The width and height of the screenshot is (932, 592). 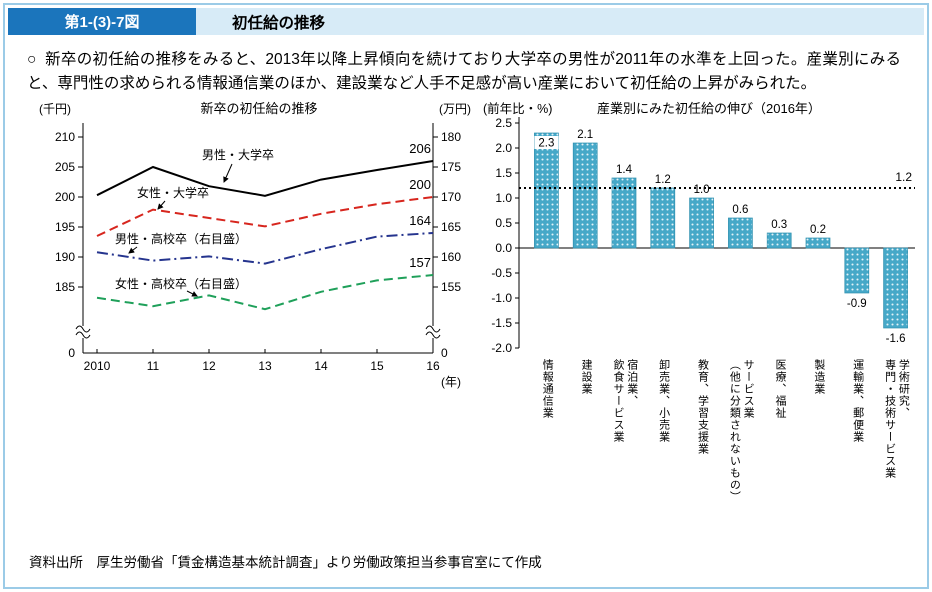 What do you see at coordinates (451, 382) in the screenshot?
I see `x-axis-unit: (年)` at bounding box center [451, 382].